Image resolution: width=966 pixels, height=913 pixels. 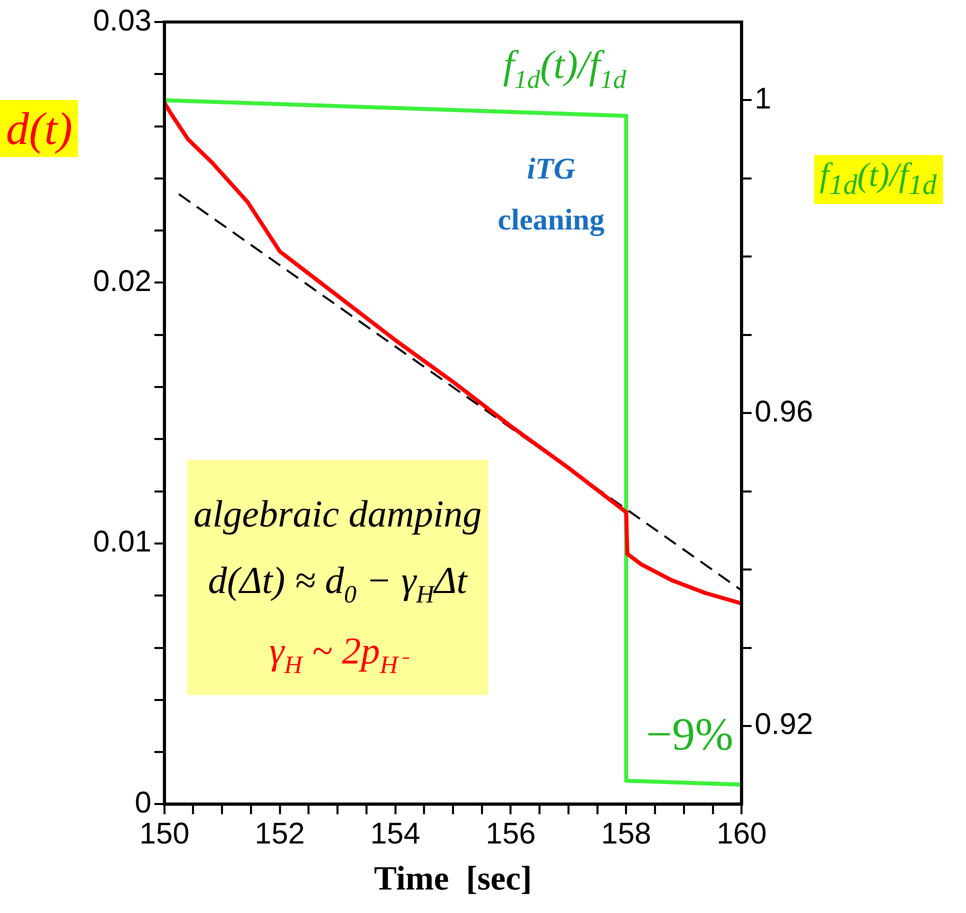 I want to click on y-axis-title: d(t), so click(x=39, y=129).